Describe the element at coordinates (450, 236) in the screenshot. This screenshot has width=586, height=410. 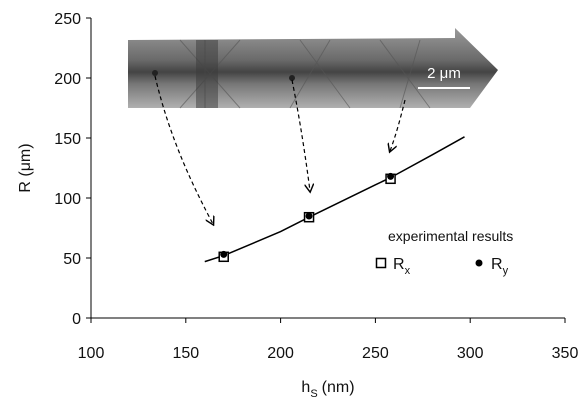
I see `legend-title: experimental results` at that location.